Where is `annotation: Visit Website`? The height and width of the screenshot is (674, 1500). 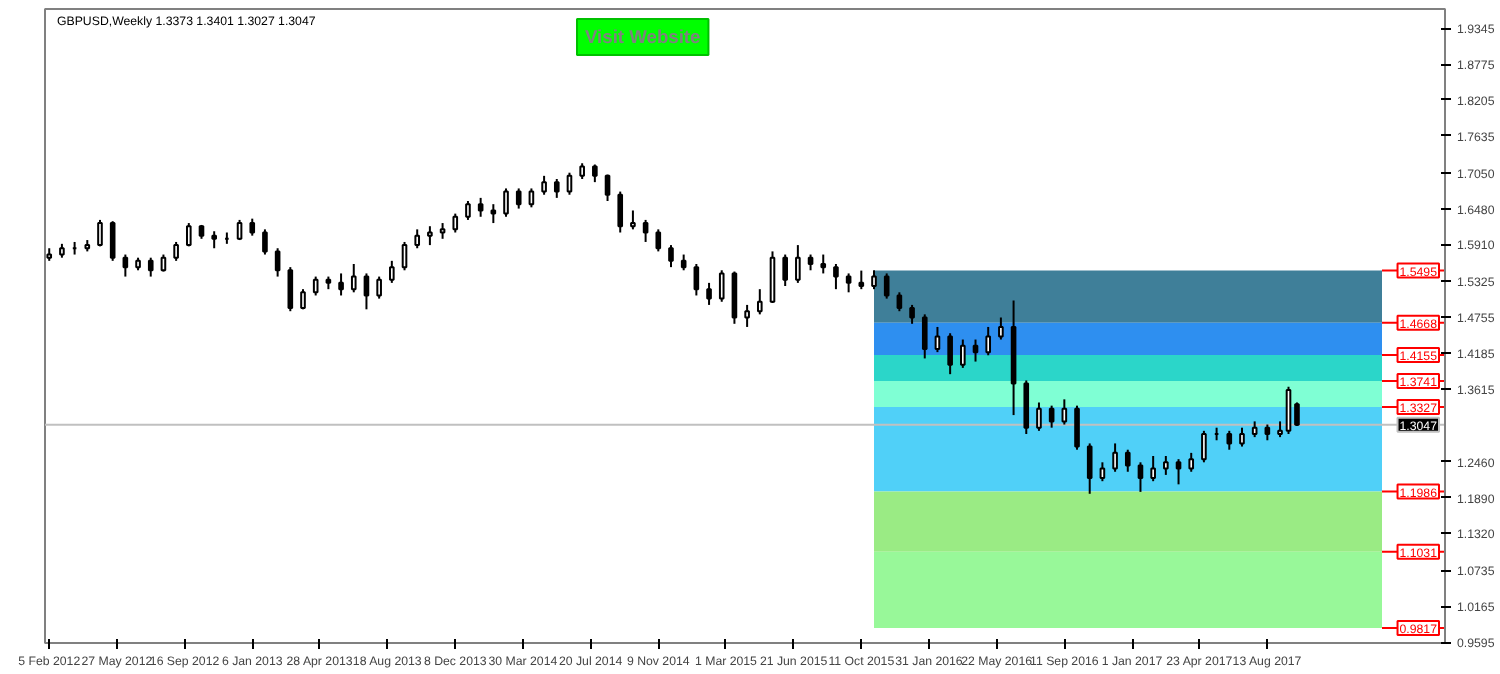
annotation: Visit Website is located at coordinates (643, 37).